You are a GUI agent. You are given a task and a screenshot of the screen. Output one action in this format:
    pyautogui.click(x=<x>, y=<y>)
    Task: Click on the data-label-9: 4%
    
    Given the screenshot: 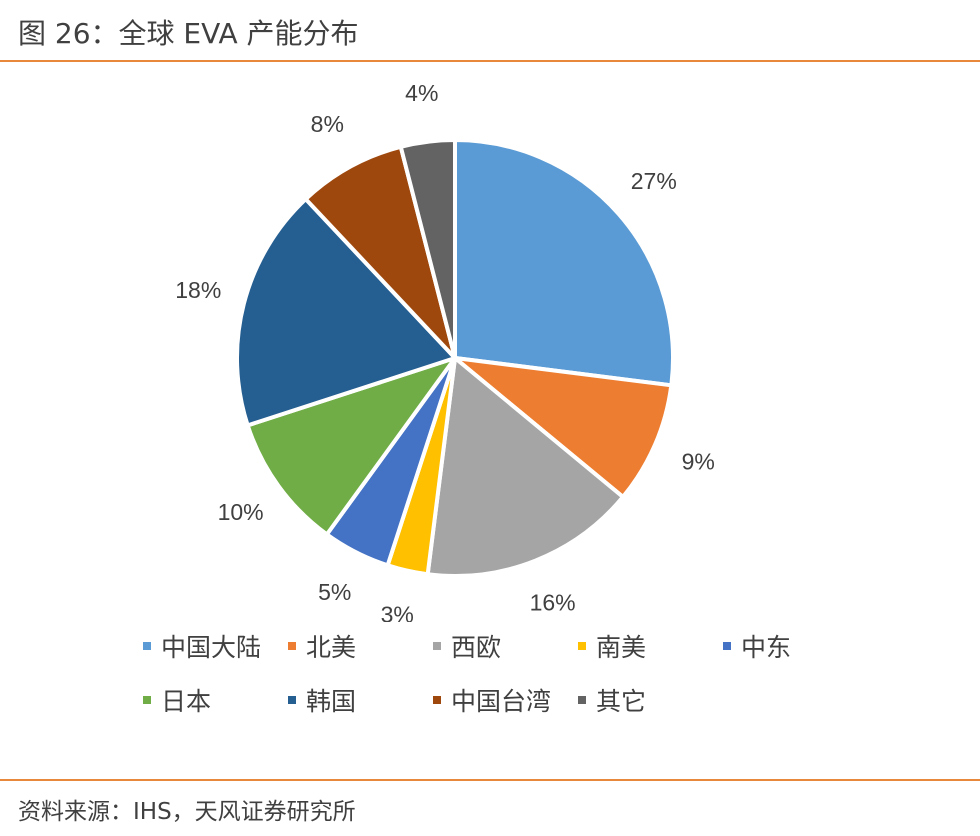 What is the action you would take?
    pyautogui.click(x=421, y=93)
    